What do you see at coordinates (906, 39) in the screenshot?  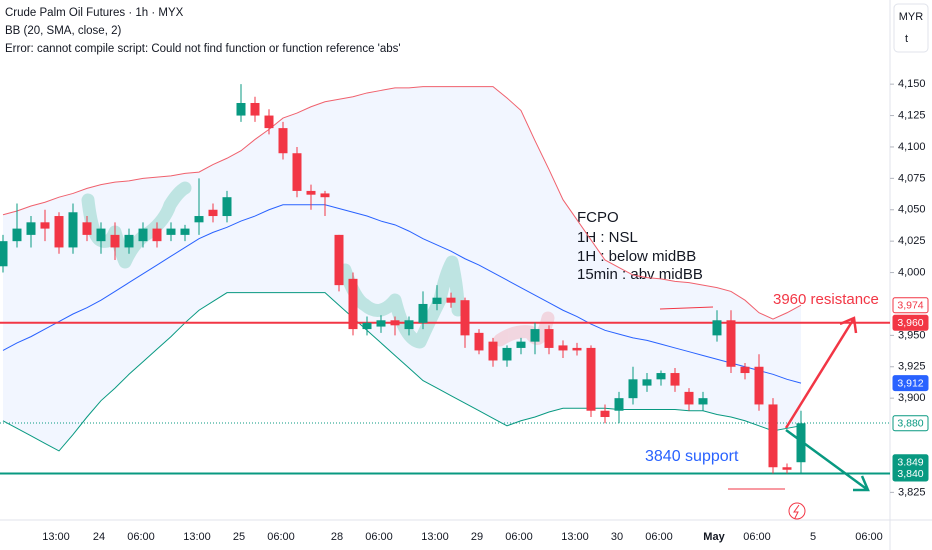 I see `currency-sub: t` at bounding box center [906, 39].